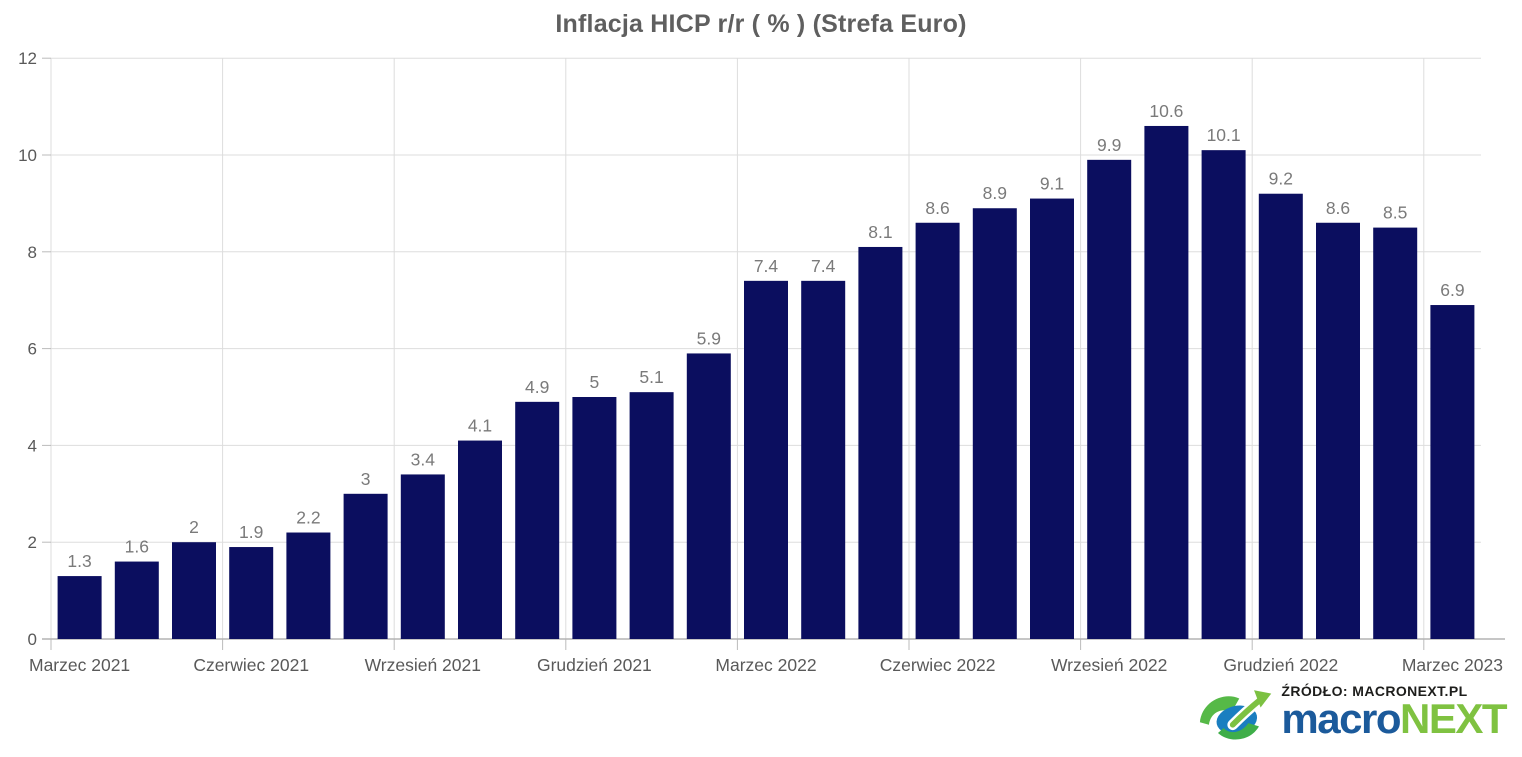 The height and width of the screenshot is (757, 1522). I want to click on bar-value-label: 5.9, so click(709, 338).